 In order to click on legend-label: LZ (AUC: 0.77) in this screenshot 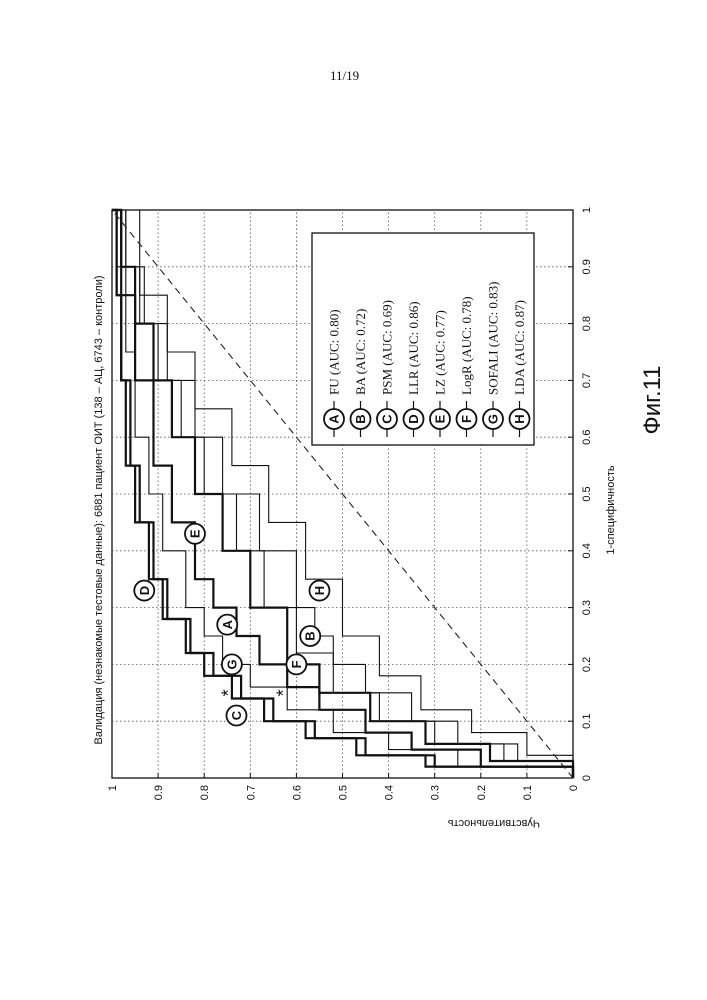, I will do `click(440, 352)`.